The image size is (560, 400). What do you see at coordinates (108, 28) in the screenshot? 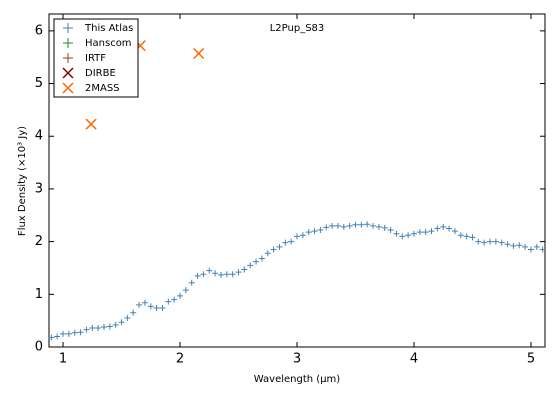
I see `legend-label: This Atlas` at bounding box center [108, 28].